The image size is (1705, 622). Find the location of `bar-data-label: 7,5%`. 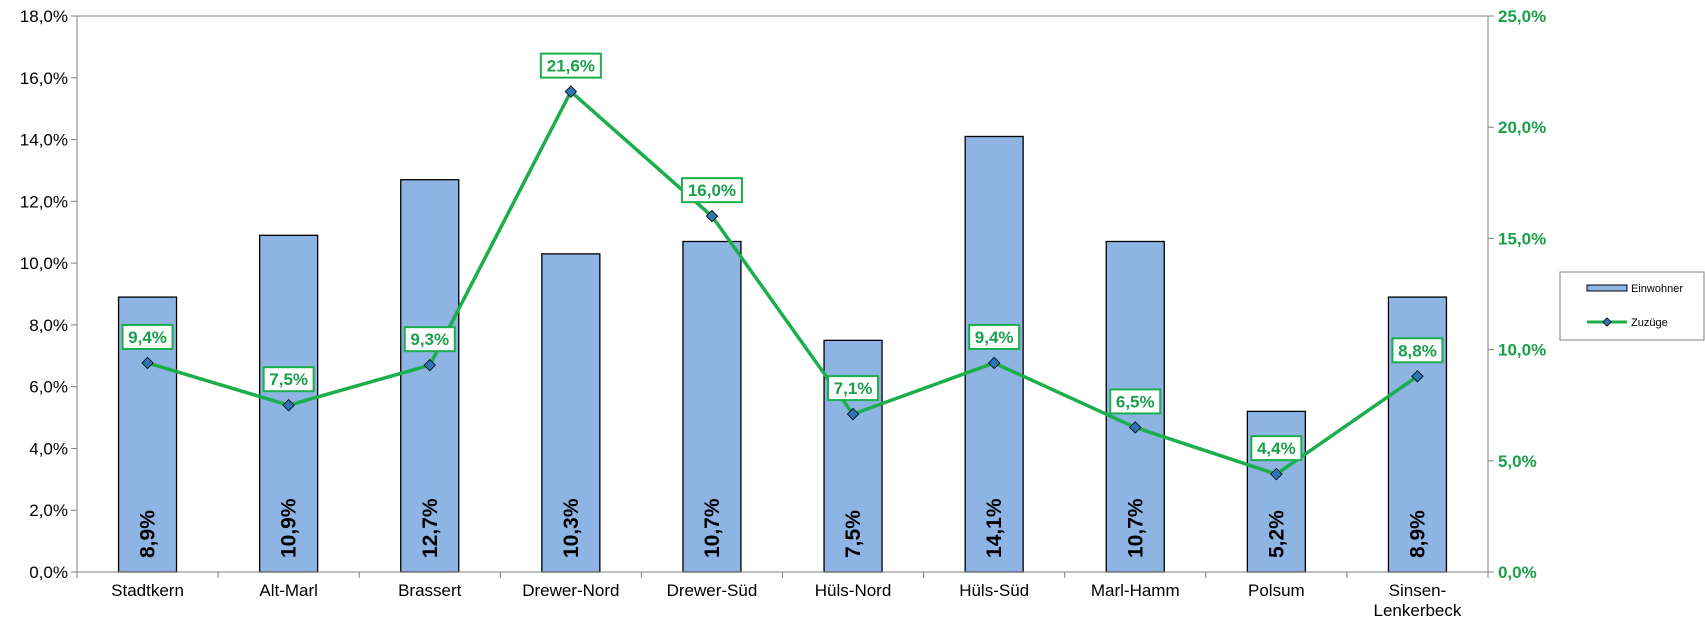

bar-data-label: 7,5% is located at coordinates (853, 534).